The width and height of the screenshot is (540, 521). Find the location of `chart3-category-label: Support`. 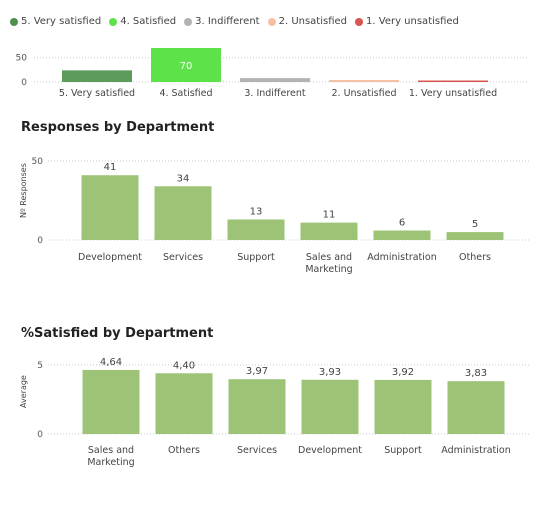

chart3-category-label: Support is located at coordinates (403, 450).